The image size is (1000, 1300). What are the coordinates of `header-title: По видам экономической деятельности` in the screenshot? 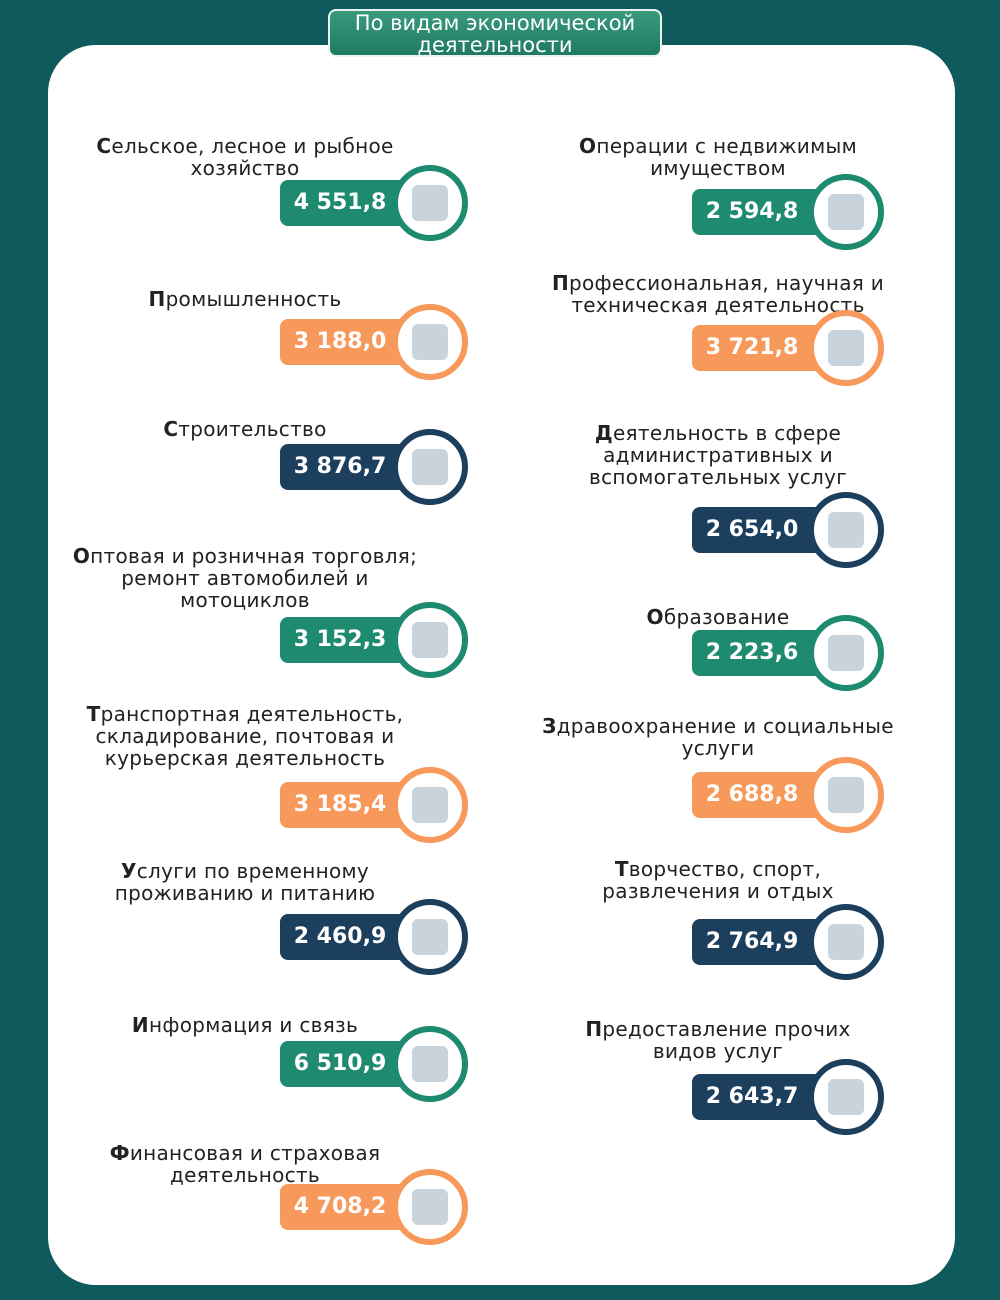 It's located at (495, 33).